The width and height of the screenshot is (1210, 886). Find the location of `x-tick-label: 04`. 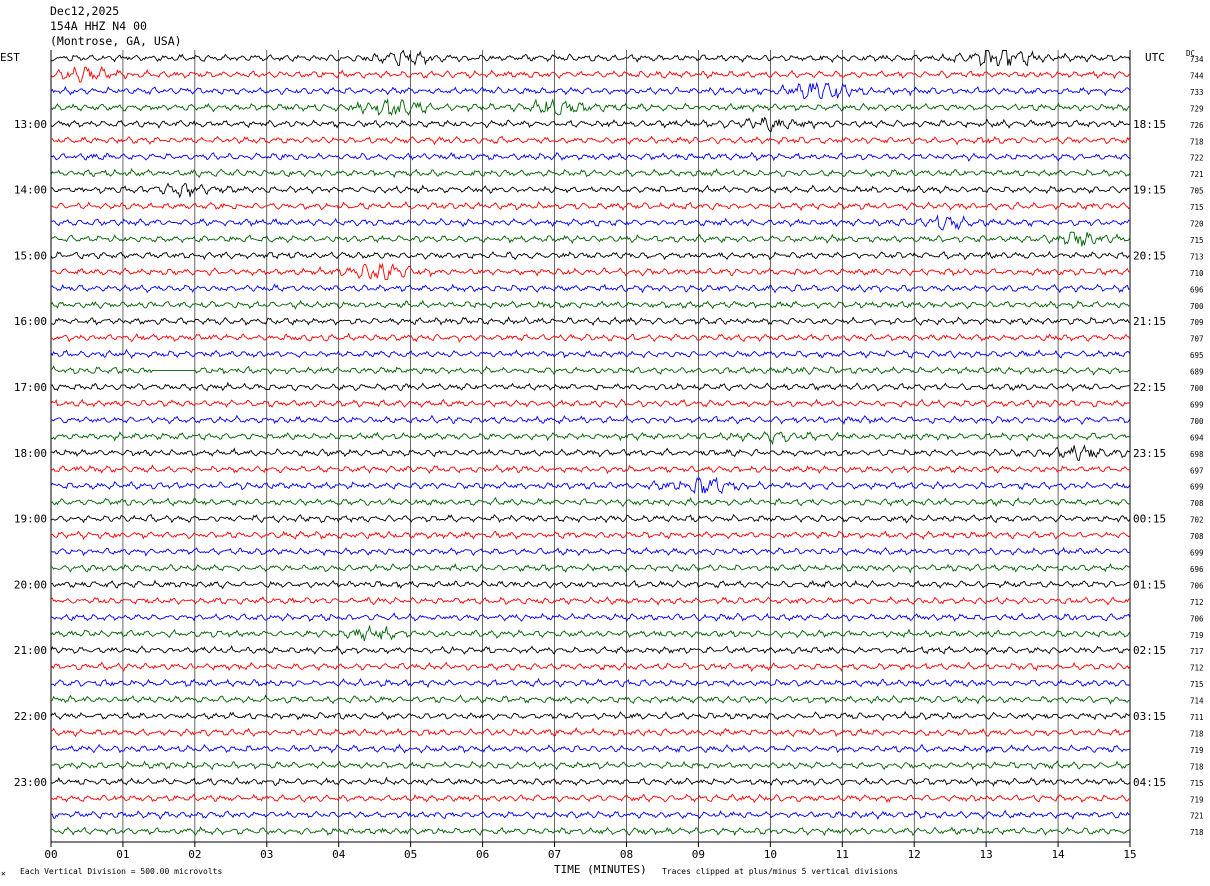

x-tick-label: 04 is located at coordinates (339, 854).